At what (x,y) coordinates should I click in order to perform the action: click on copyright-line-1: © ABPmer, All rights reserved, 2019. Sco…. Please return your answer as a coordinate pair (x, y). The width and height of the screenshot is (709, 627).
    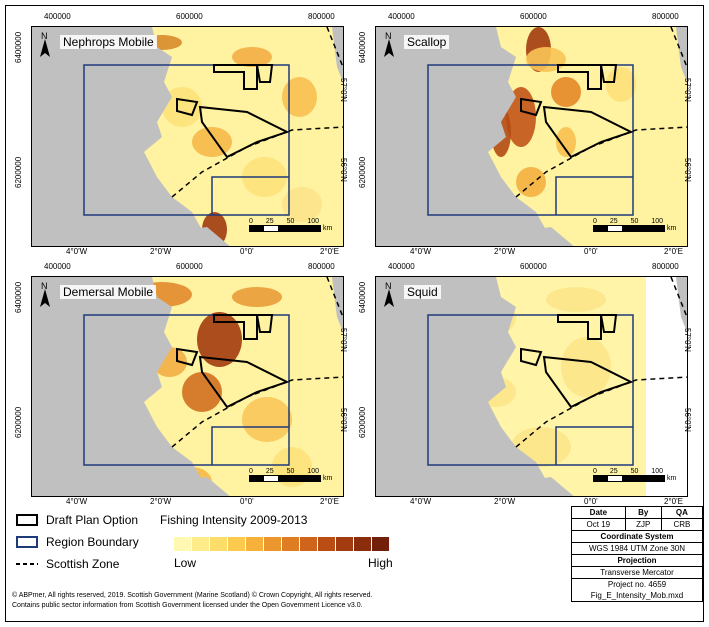
    Looking at the image, I should click on (192, 595).